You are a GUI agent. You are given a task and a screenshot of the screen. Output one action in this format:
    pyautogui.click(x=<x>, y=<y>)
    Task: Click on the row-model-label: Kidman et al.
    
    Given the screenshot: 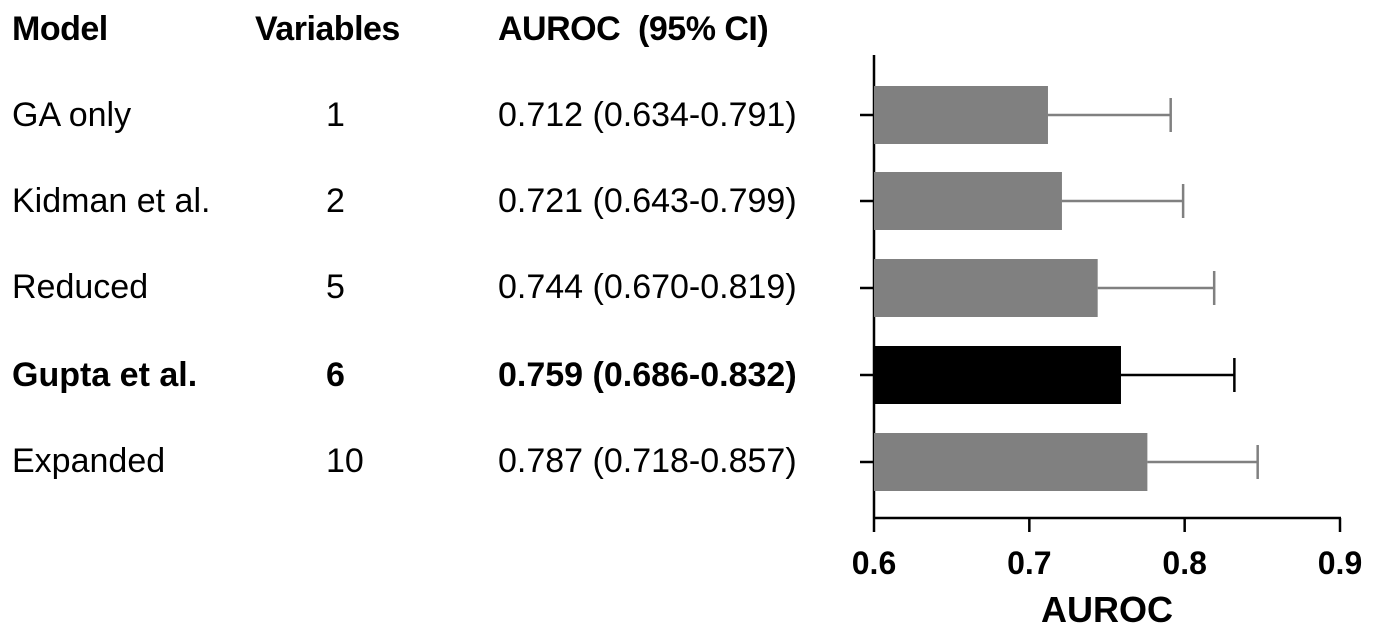 What is the action you would take?
    pyautogui.click(x=111, y=201)
    